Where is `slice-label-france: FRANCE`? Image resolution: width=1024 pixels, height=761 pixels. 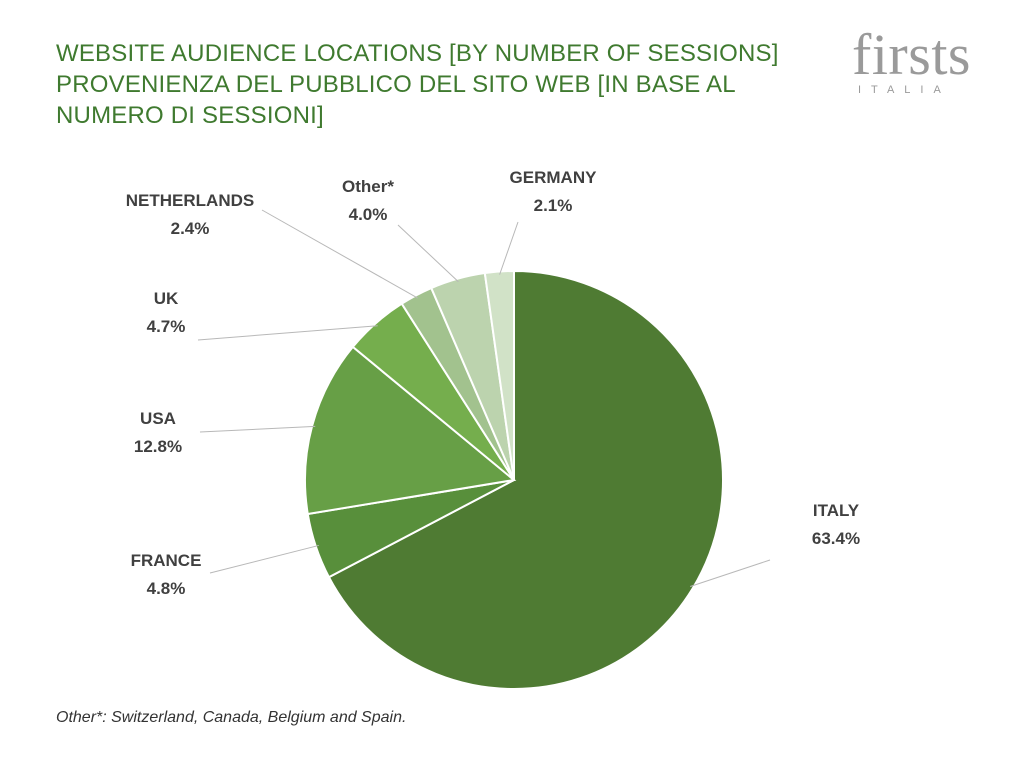
slice-label-france: FRANCE is located at coordinates (166, 560).